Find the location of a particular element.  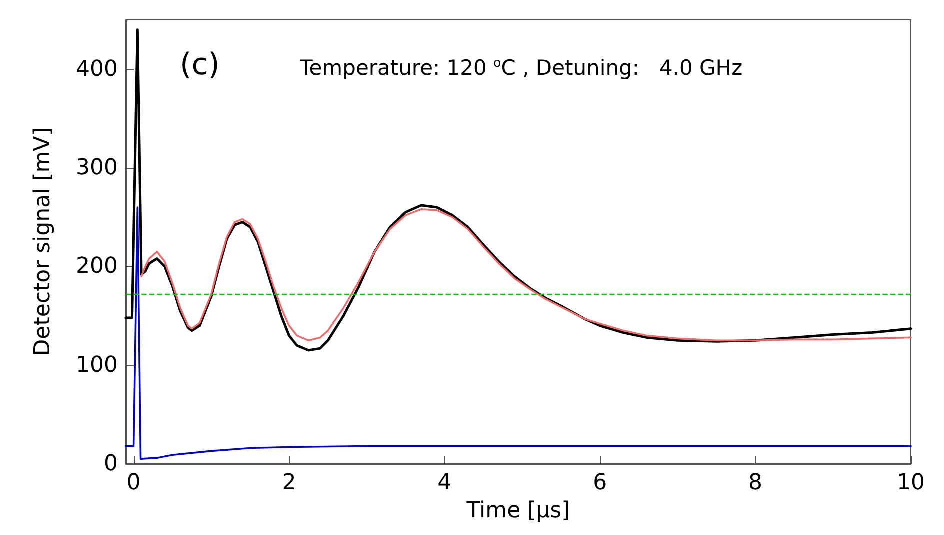

y-tick-label: 300 is located at coordinates (97, 168).